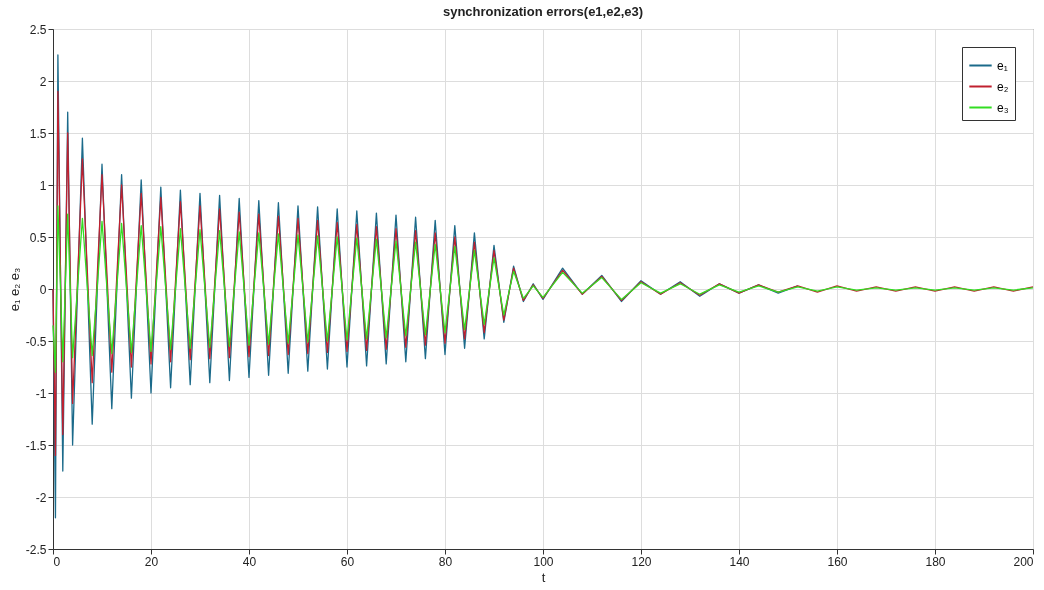  I want to click on x-tick-label: 20, so click(151, 561).